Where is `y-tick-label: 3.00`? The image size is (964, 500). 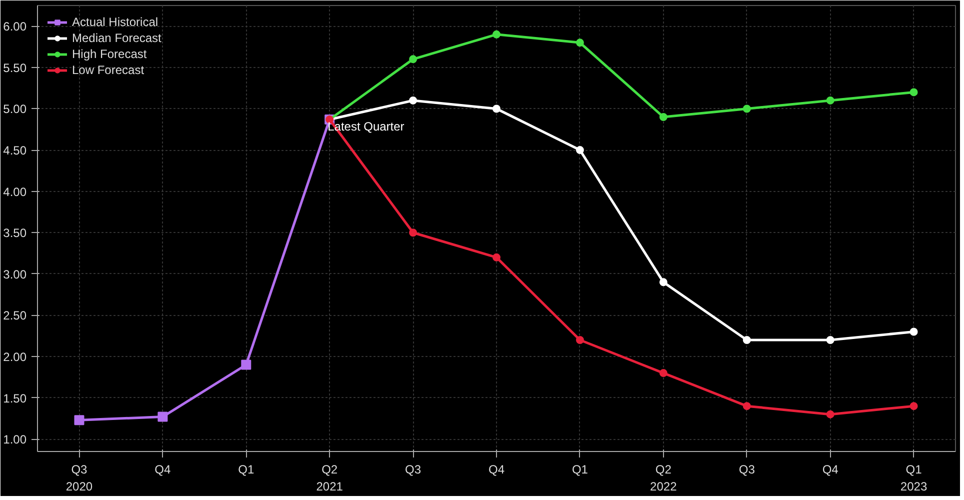
y-tick-label: 3.00 is located at coordinates (15, 274).